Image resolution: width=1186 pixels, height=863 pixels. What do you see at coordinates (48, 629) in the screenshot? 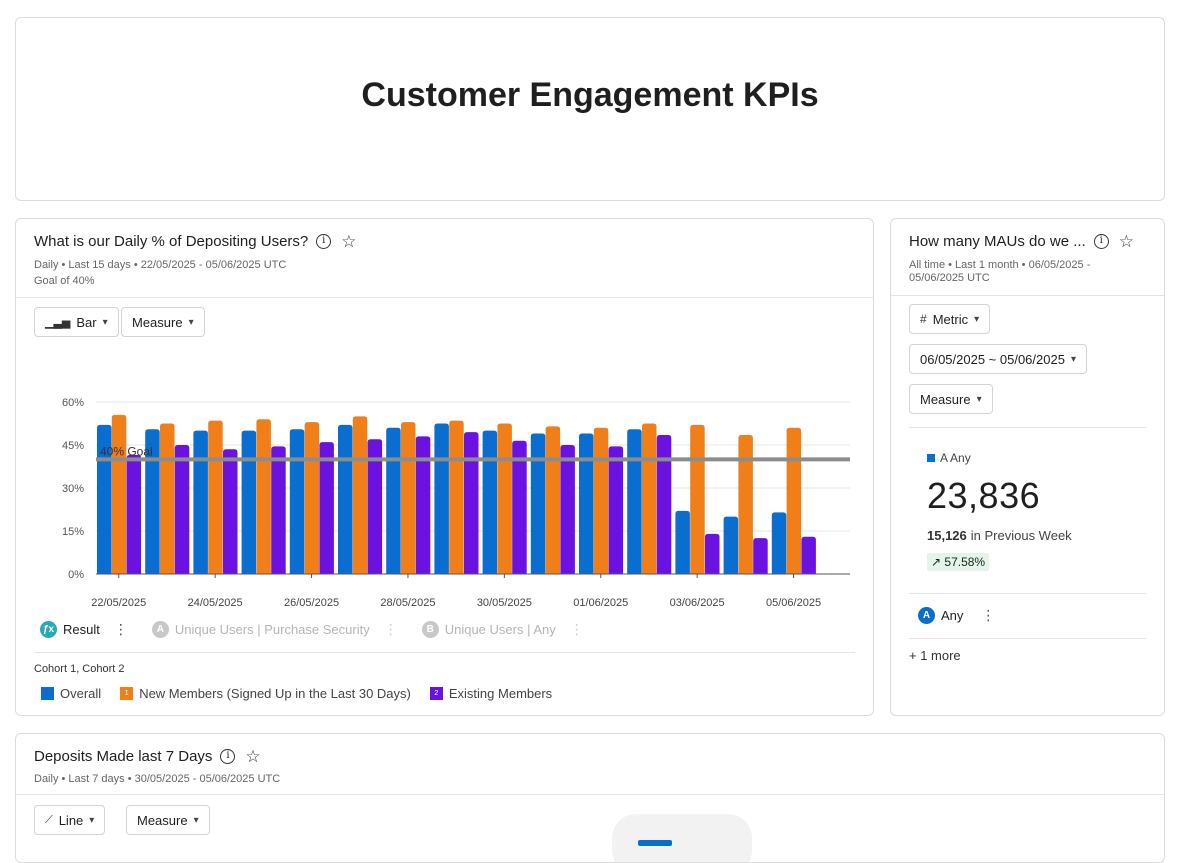
I see `formula-icon: ƒx` at bounding box center [48, 629].